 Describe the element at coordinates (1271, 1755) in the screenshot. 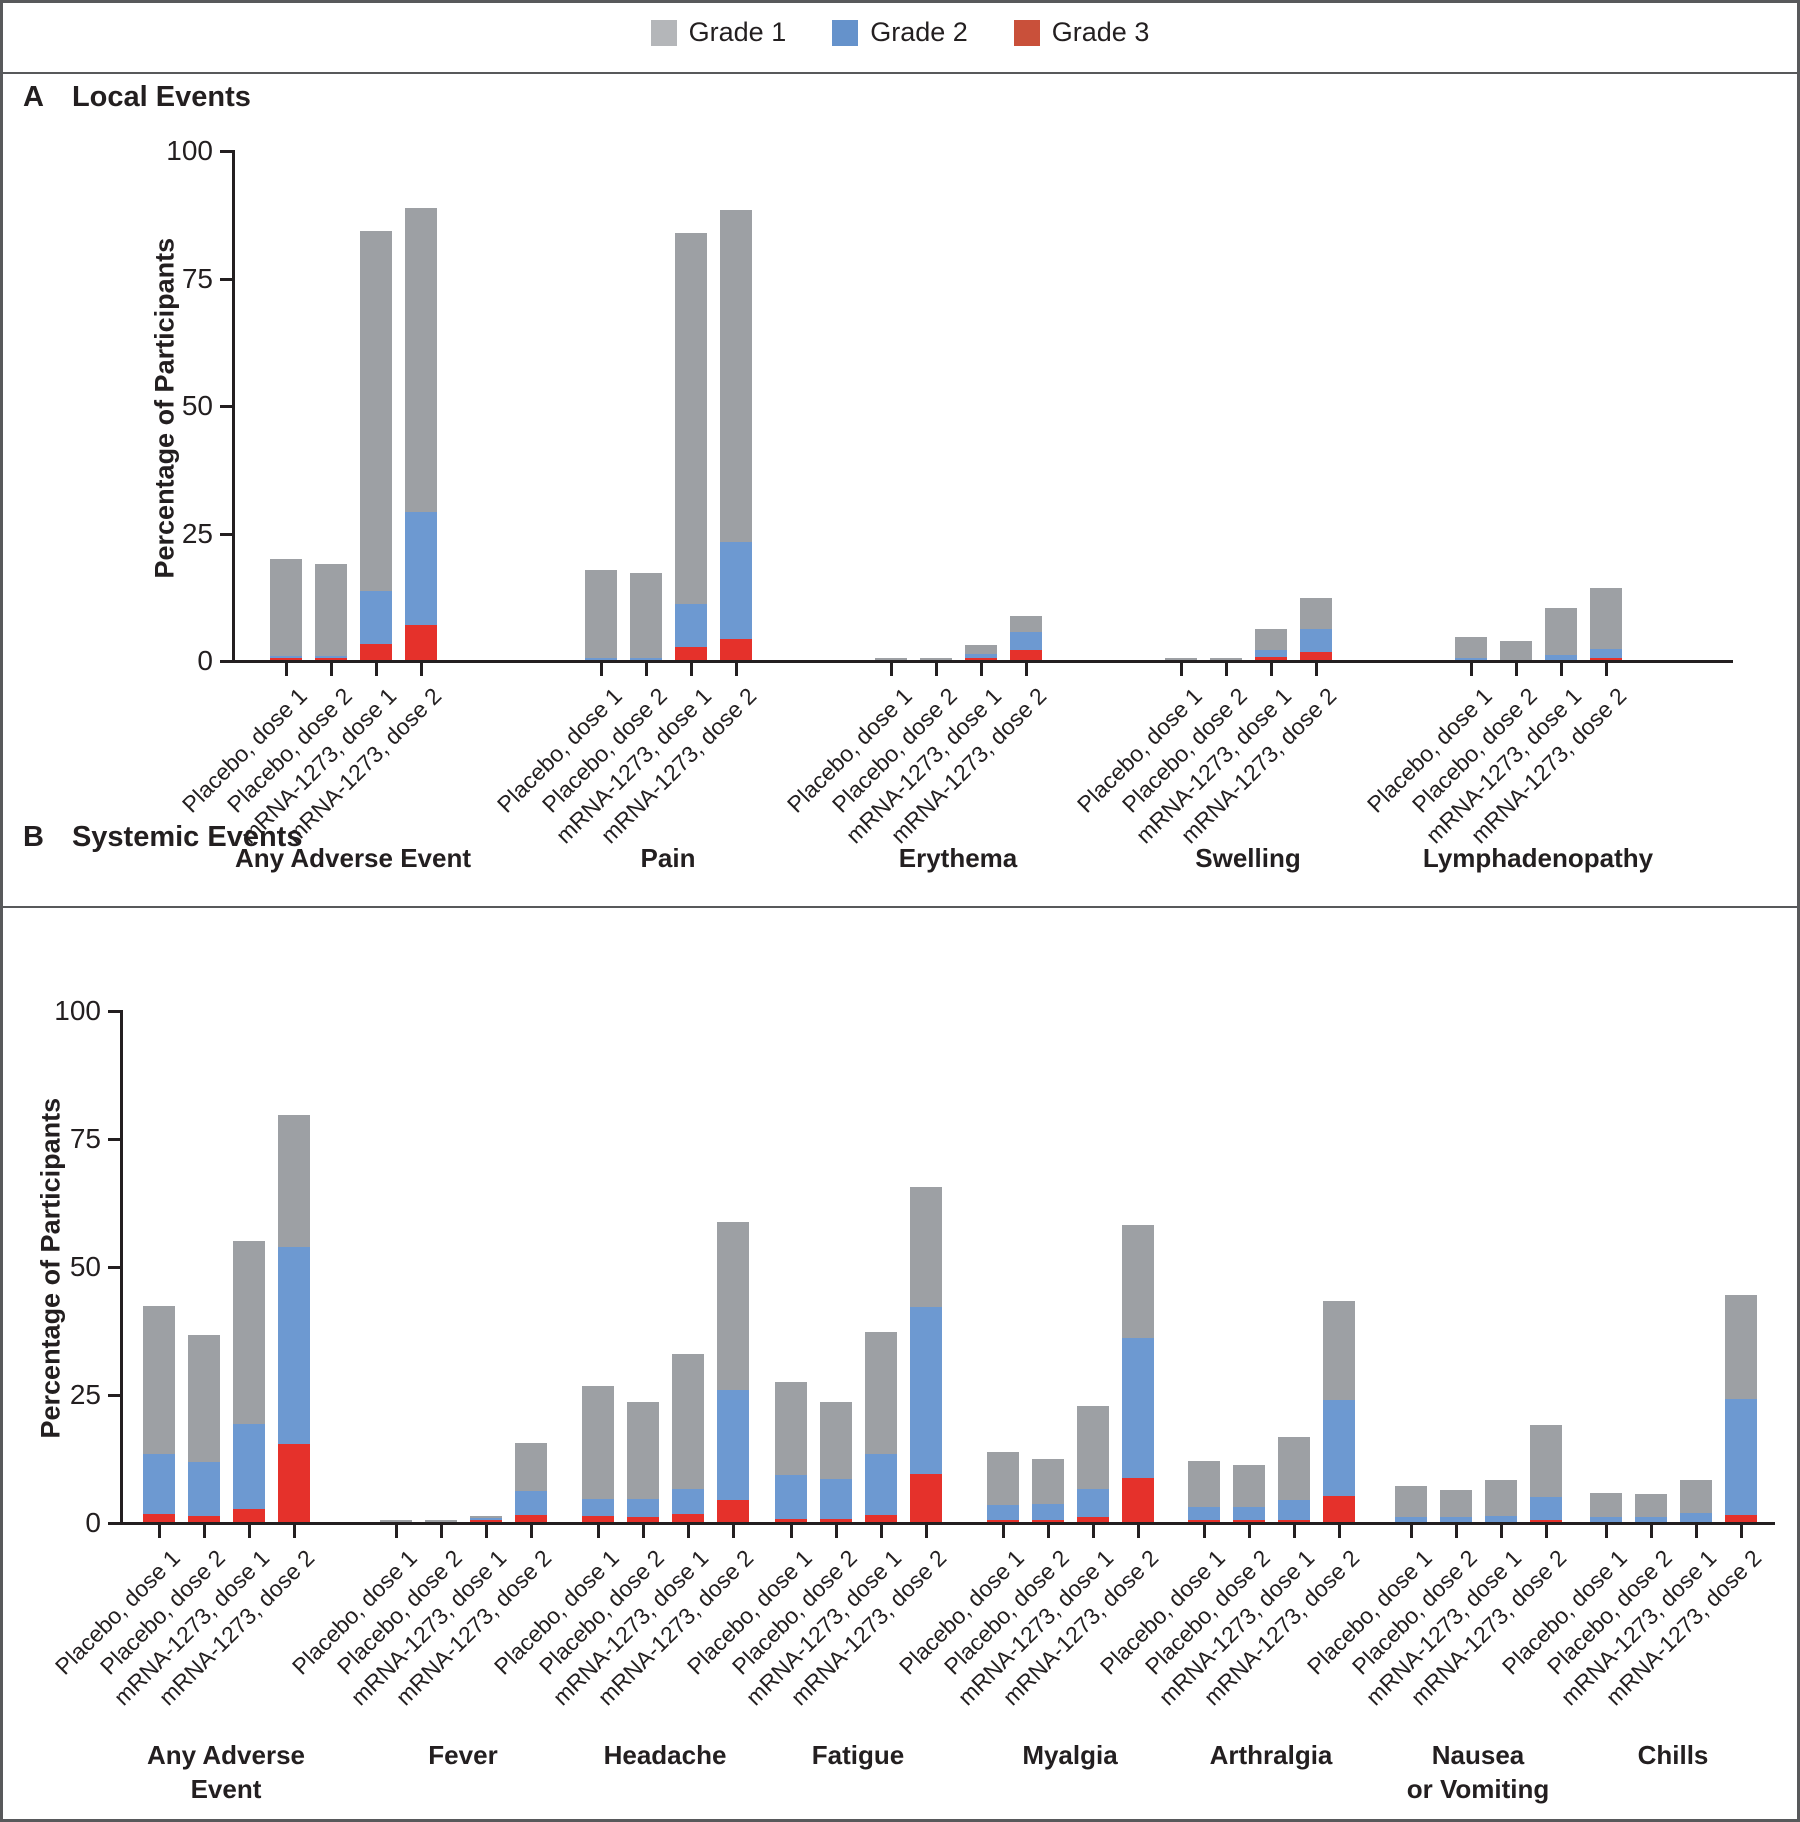

I see `group-label: Arthralgia` at that location.